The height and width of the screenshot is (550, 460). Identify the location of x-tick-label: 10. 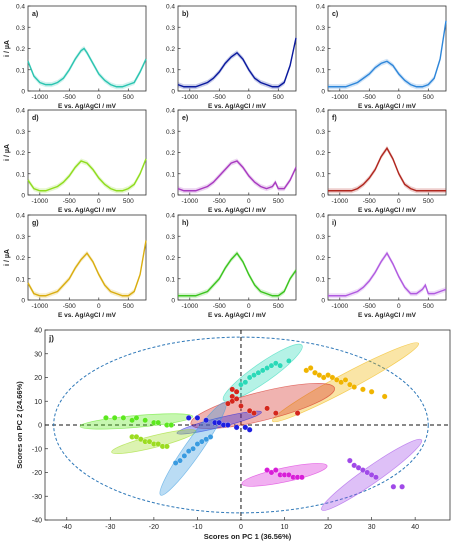
(285, 527).